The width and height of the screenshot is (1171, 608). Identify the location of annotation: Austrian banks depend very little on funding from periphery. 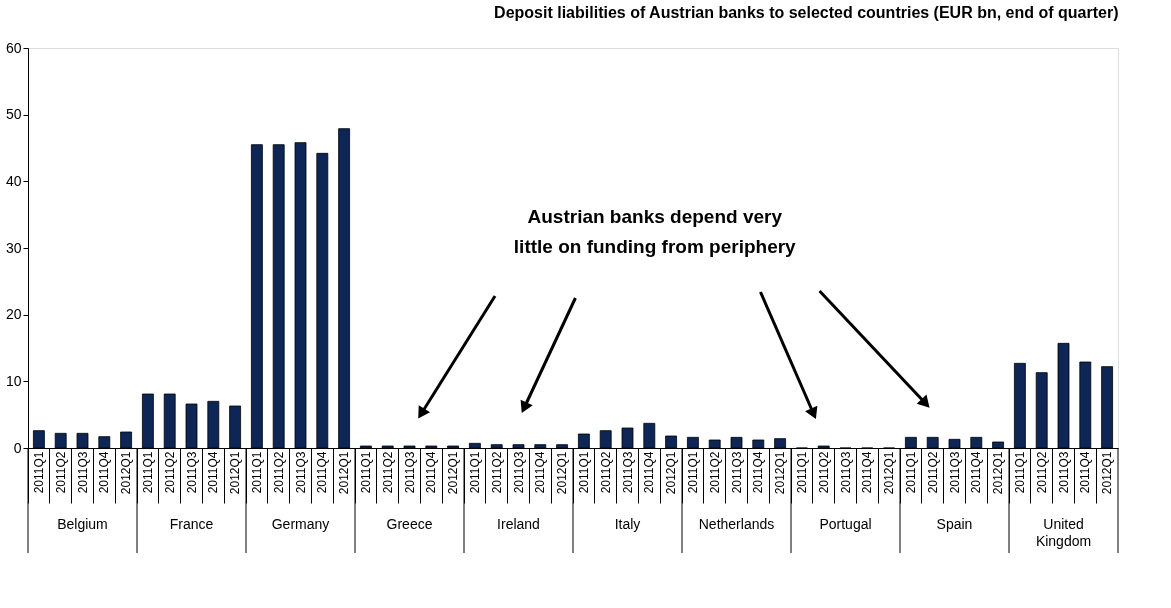
(655, 231).